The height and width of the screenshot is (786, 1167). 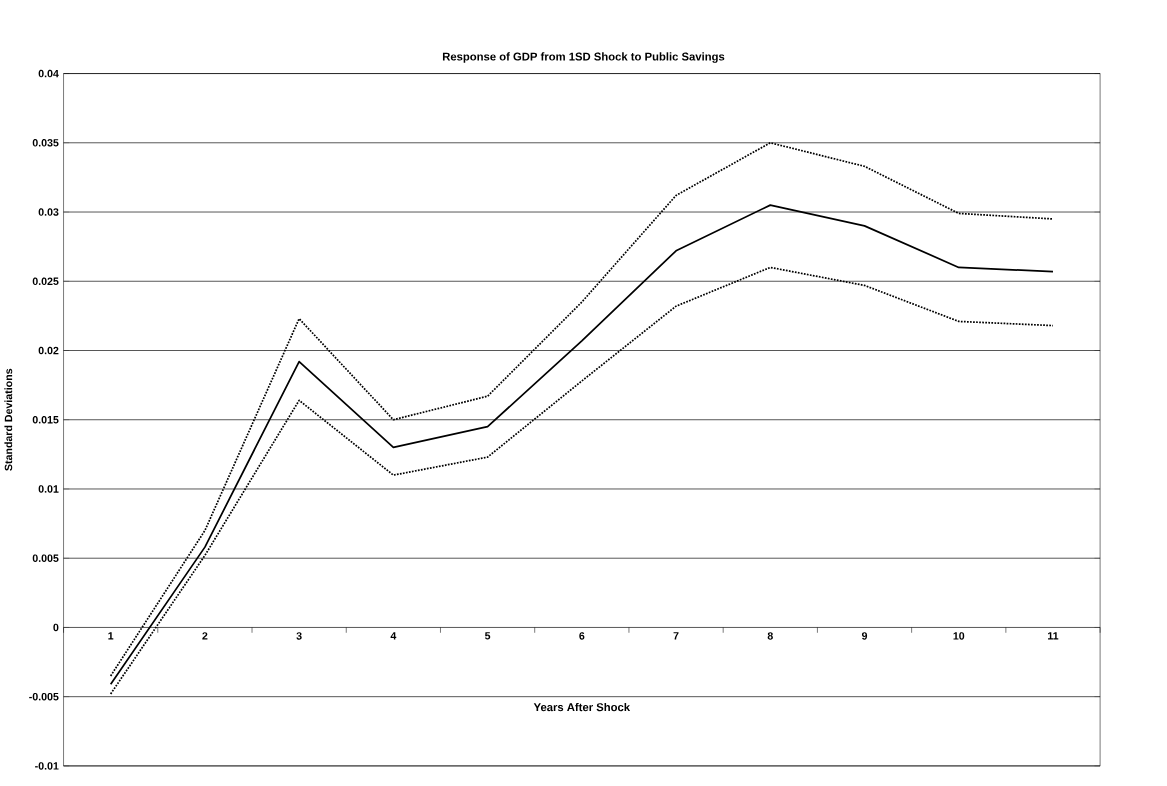 What do you see at coordinates (299, 636) in the screenshot?
I see `x-tick-label: 3` at bounding box center [299, 636].